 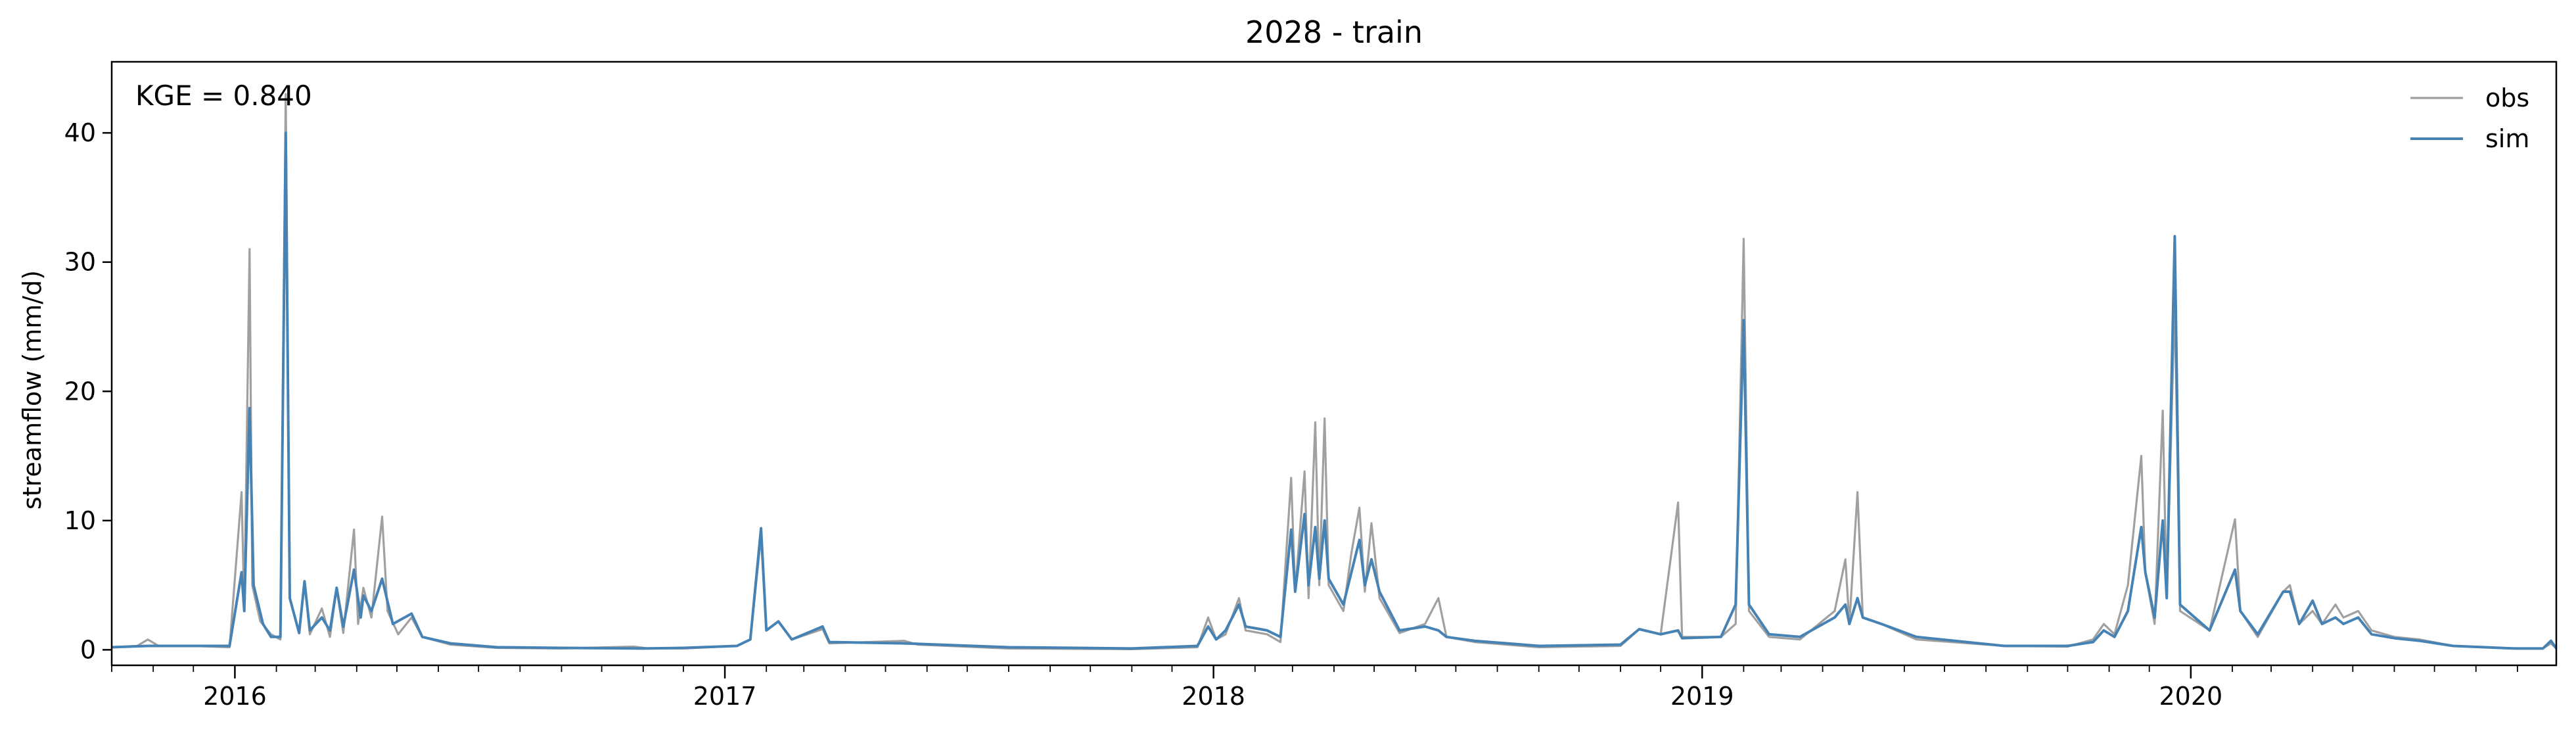 I want to click on y-tick-label: 30, so click(x=80, y=262).